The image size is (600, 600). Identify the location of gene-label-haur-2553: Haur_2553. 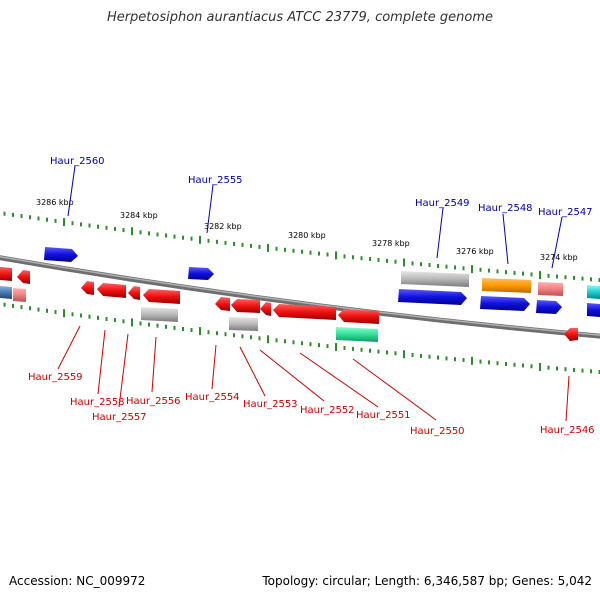
(270, 404).